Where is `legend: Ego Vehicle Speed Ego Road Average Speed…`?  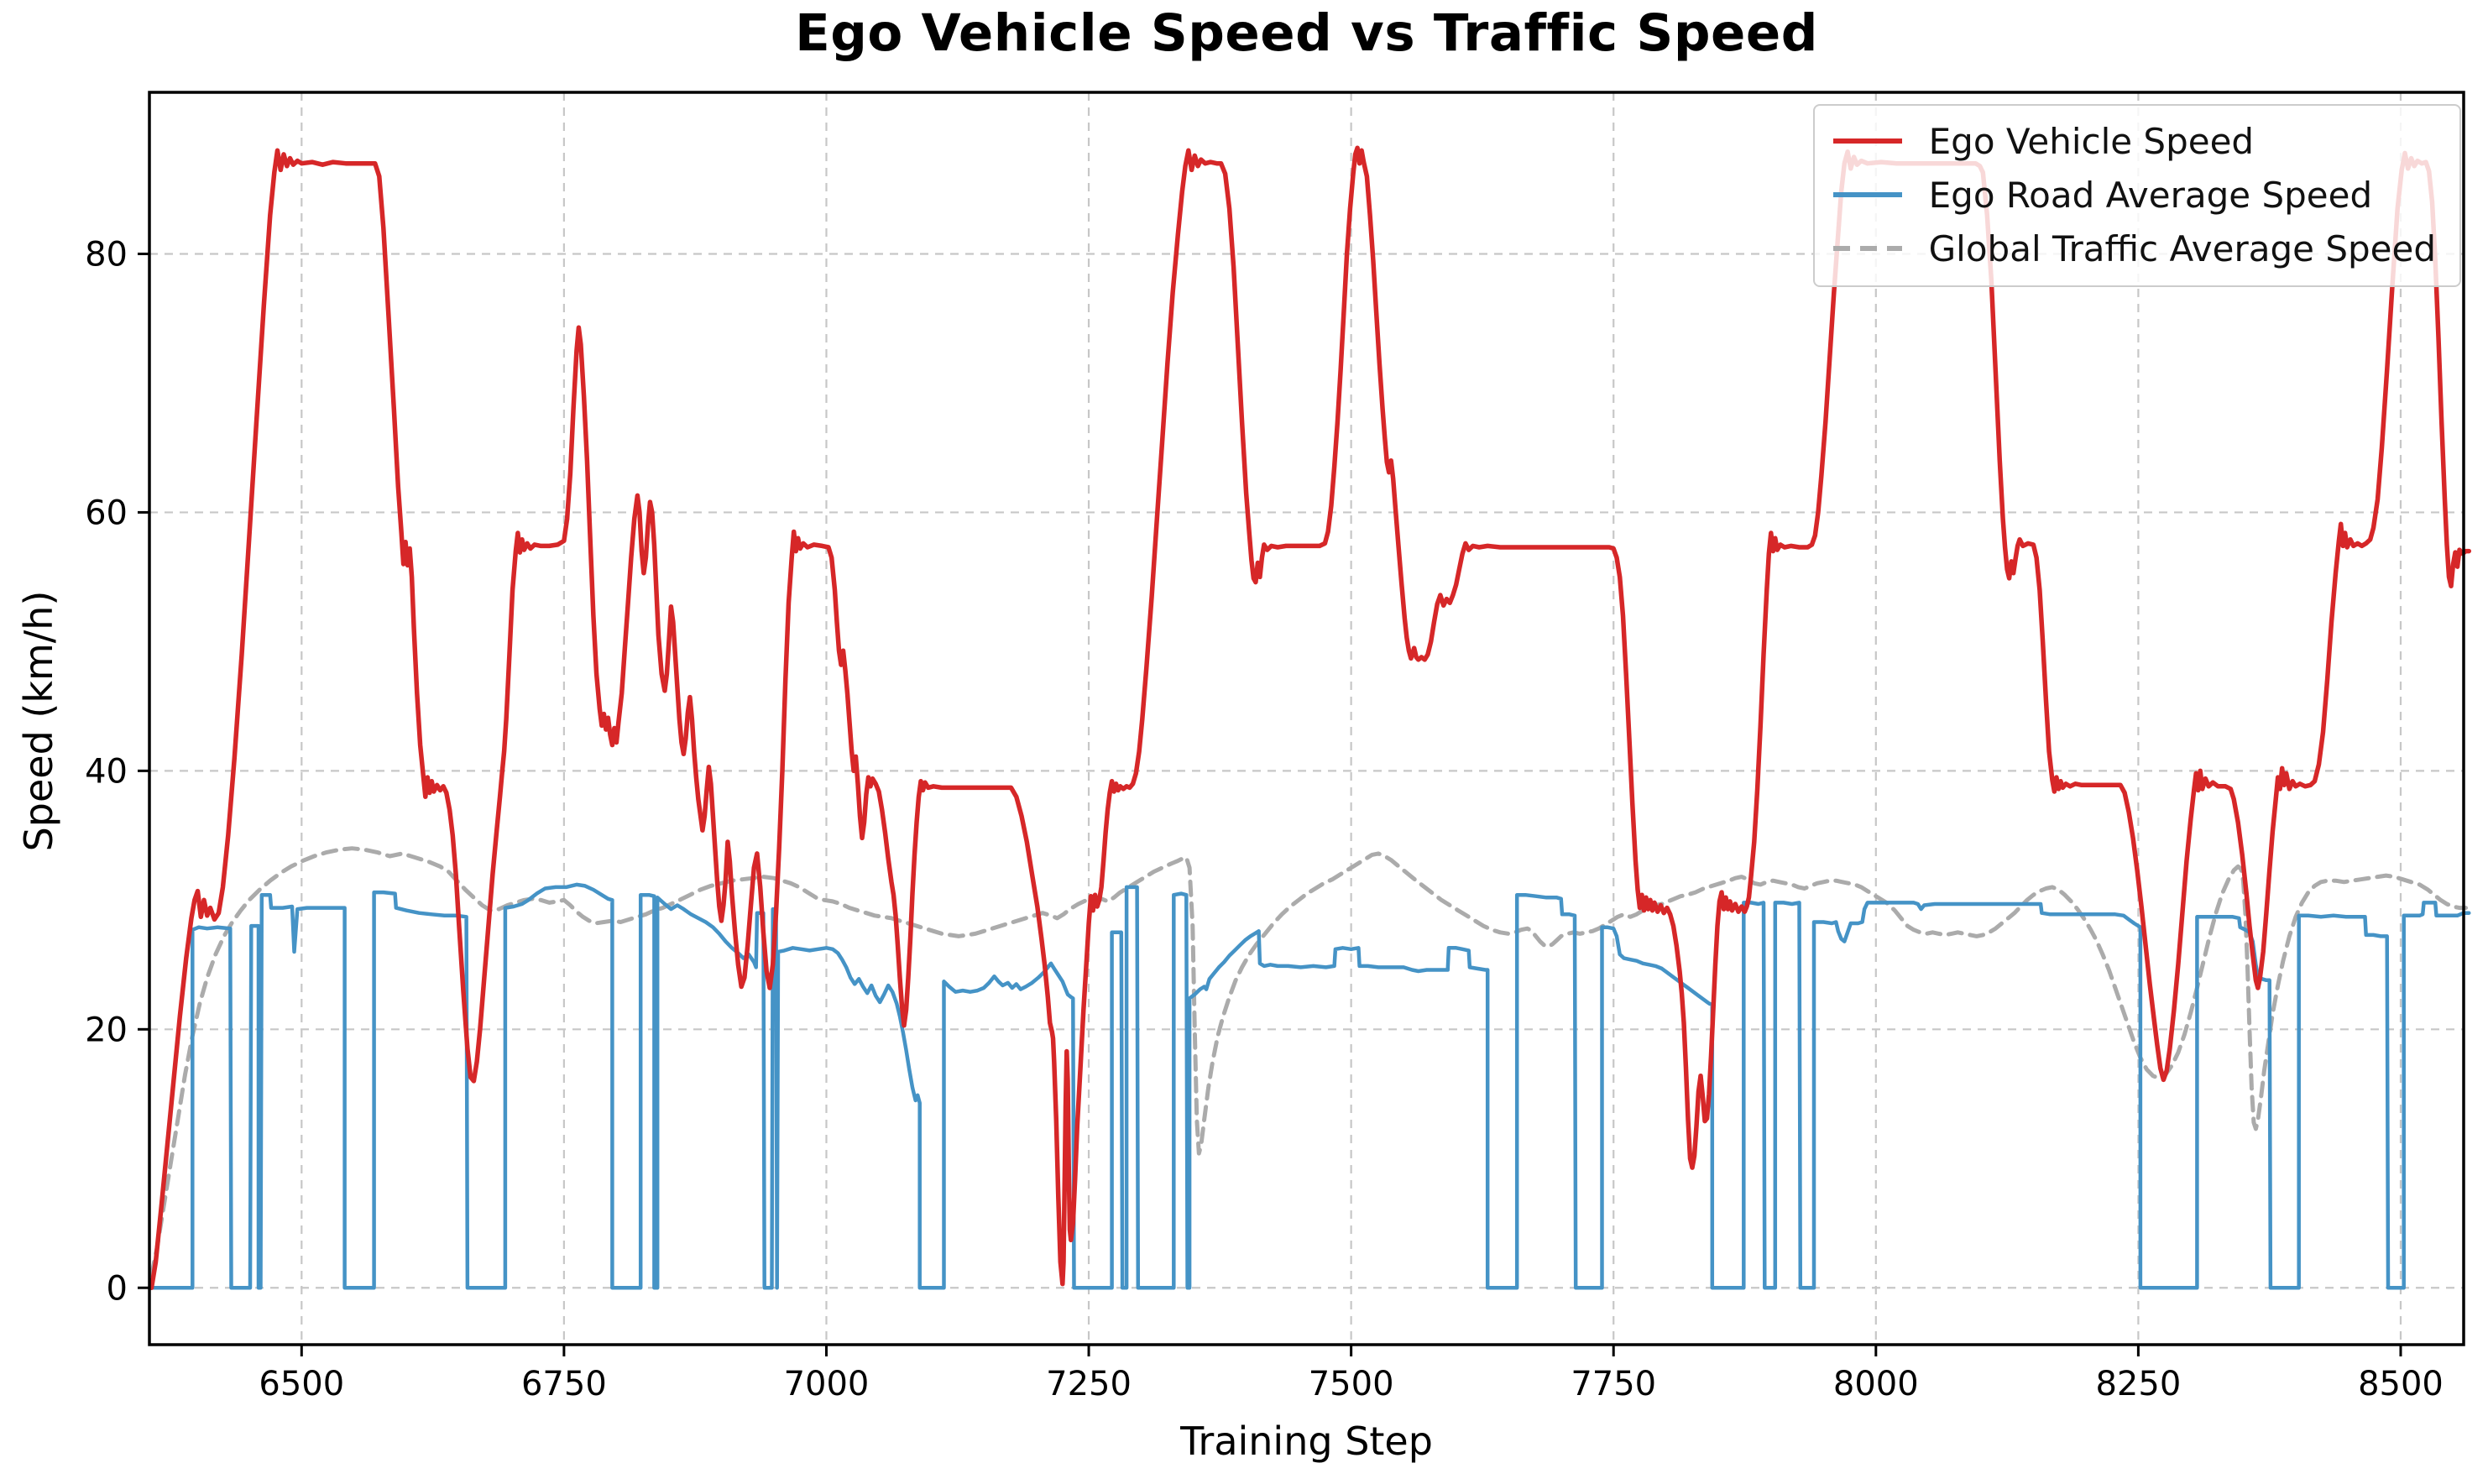 legend: Ego Vehicle Speed Ego Road Average Speed… is located at coordinates (2136, 195).